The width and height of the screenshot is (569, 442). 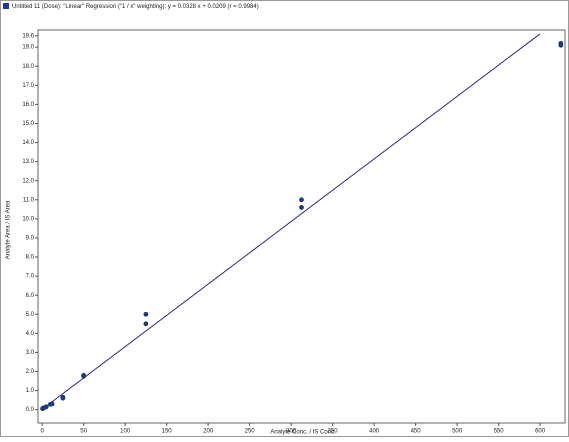 I want to click on y-tick-label: 6.0, so click(x=30, y=296).